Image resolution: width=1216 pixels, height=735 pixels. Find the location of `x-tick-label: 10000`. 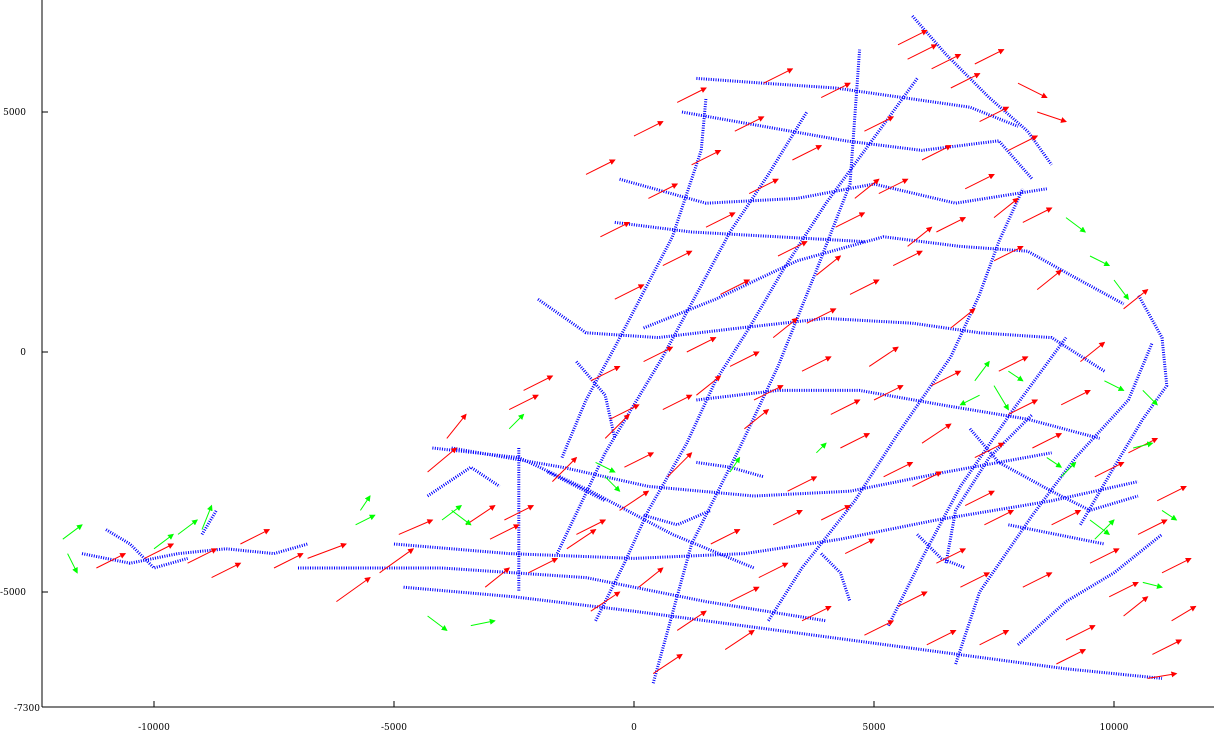

x-tick-label: 10000 is located at coordinates (1114, 728).